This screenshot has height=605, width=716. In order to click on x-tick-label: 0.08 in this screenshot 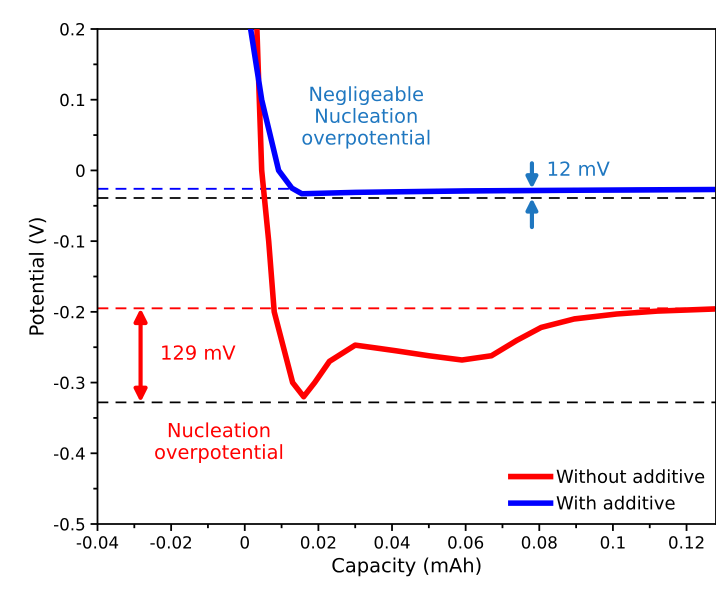, I will do `click(539, 542)`.